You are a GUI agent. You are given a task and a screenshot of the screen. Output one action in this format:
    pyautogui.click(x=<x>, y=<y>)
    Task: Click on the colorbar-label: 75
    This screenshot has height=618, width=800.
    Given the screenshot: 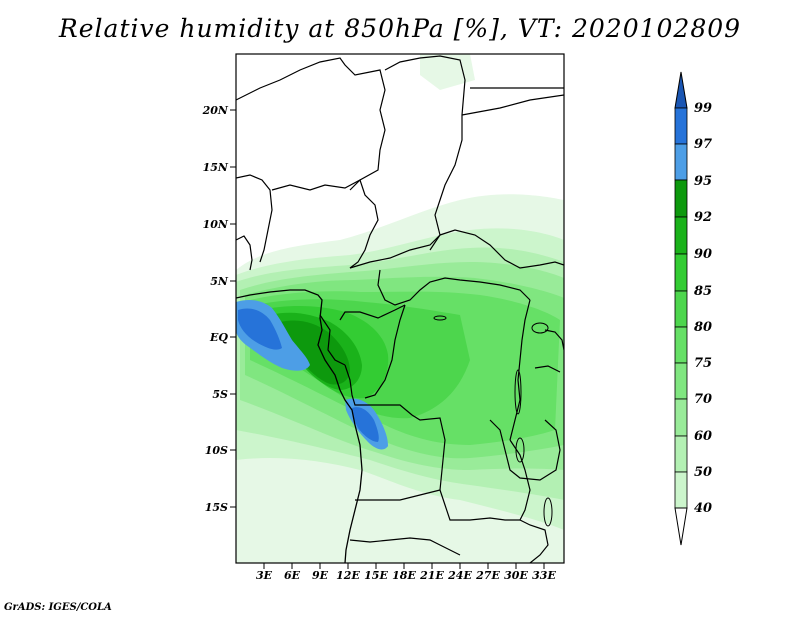 What is the action you would take?
    pyautogui.click(x=703, y=363)
    